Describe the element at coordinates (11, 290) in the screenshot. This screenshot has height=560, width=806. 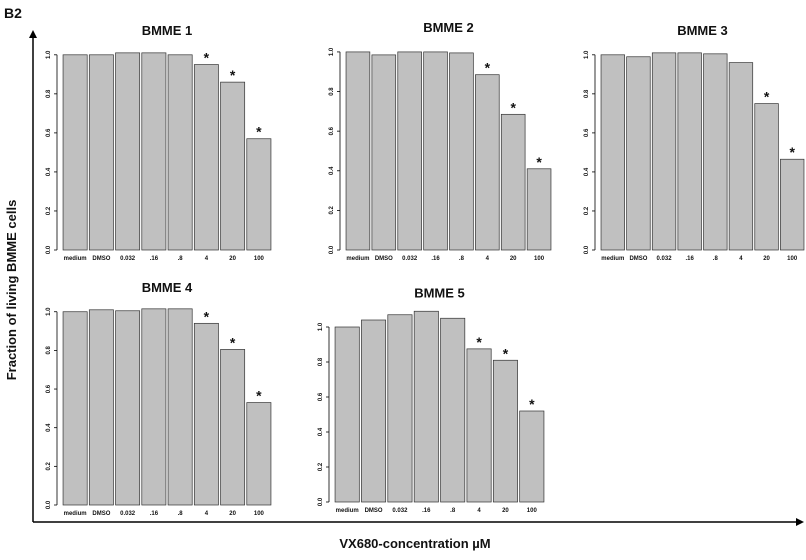
I see `y-axis-label: Fraction of living BMME cells` at that location.